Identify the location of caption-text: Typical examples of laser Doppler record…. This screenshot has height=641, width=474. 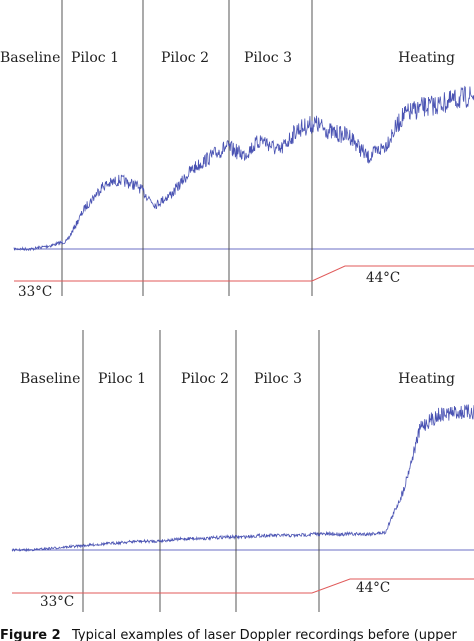
(264, 634).